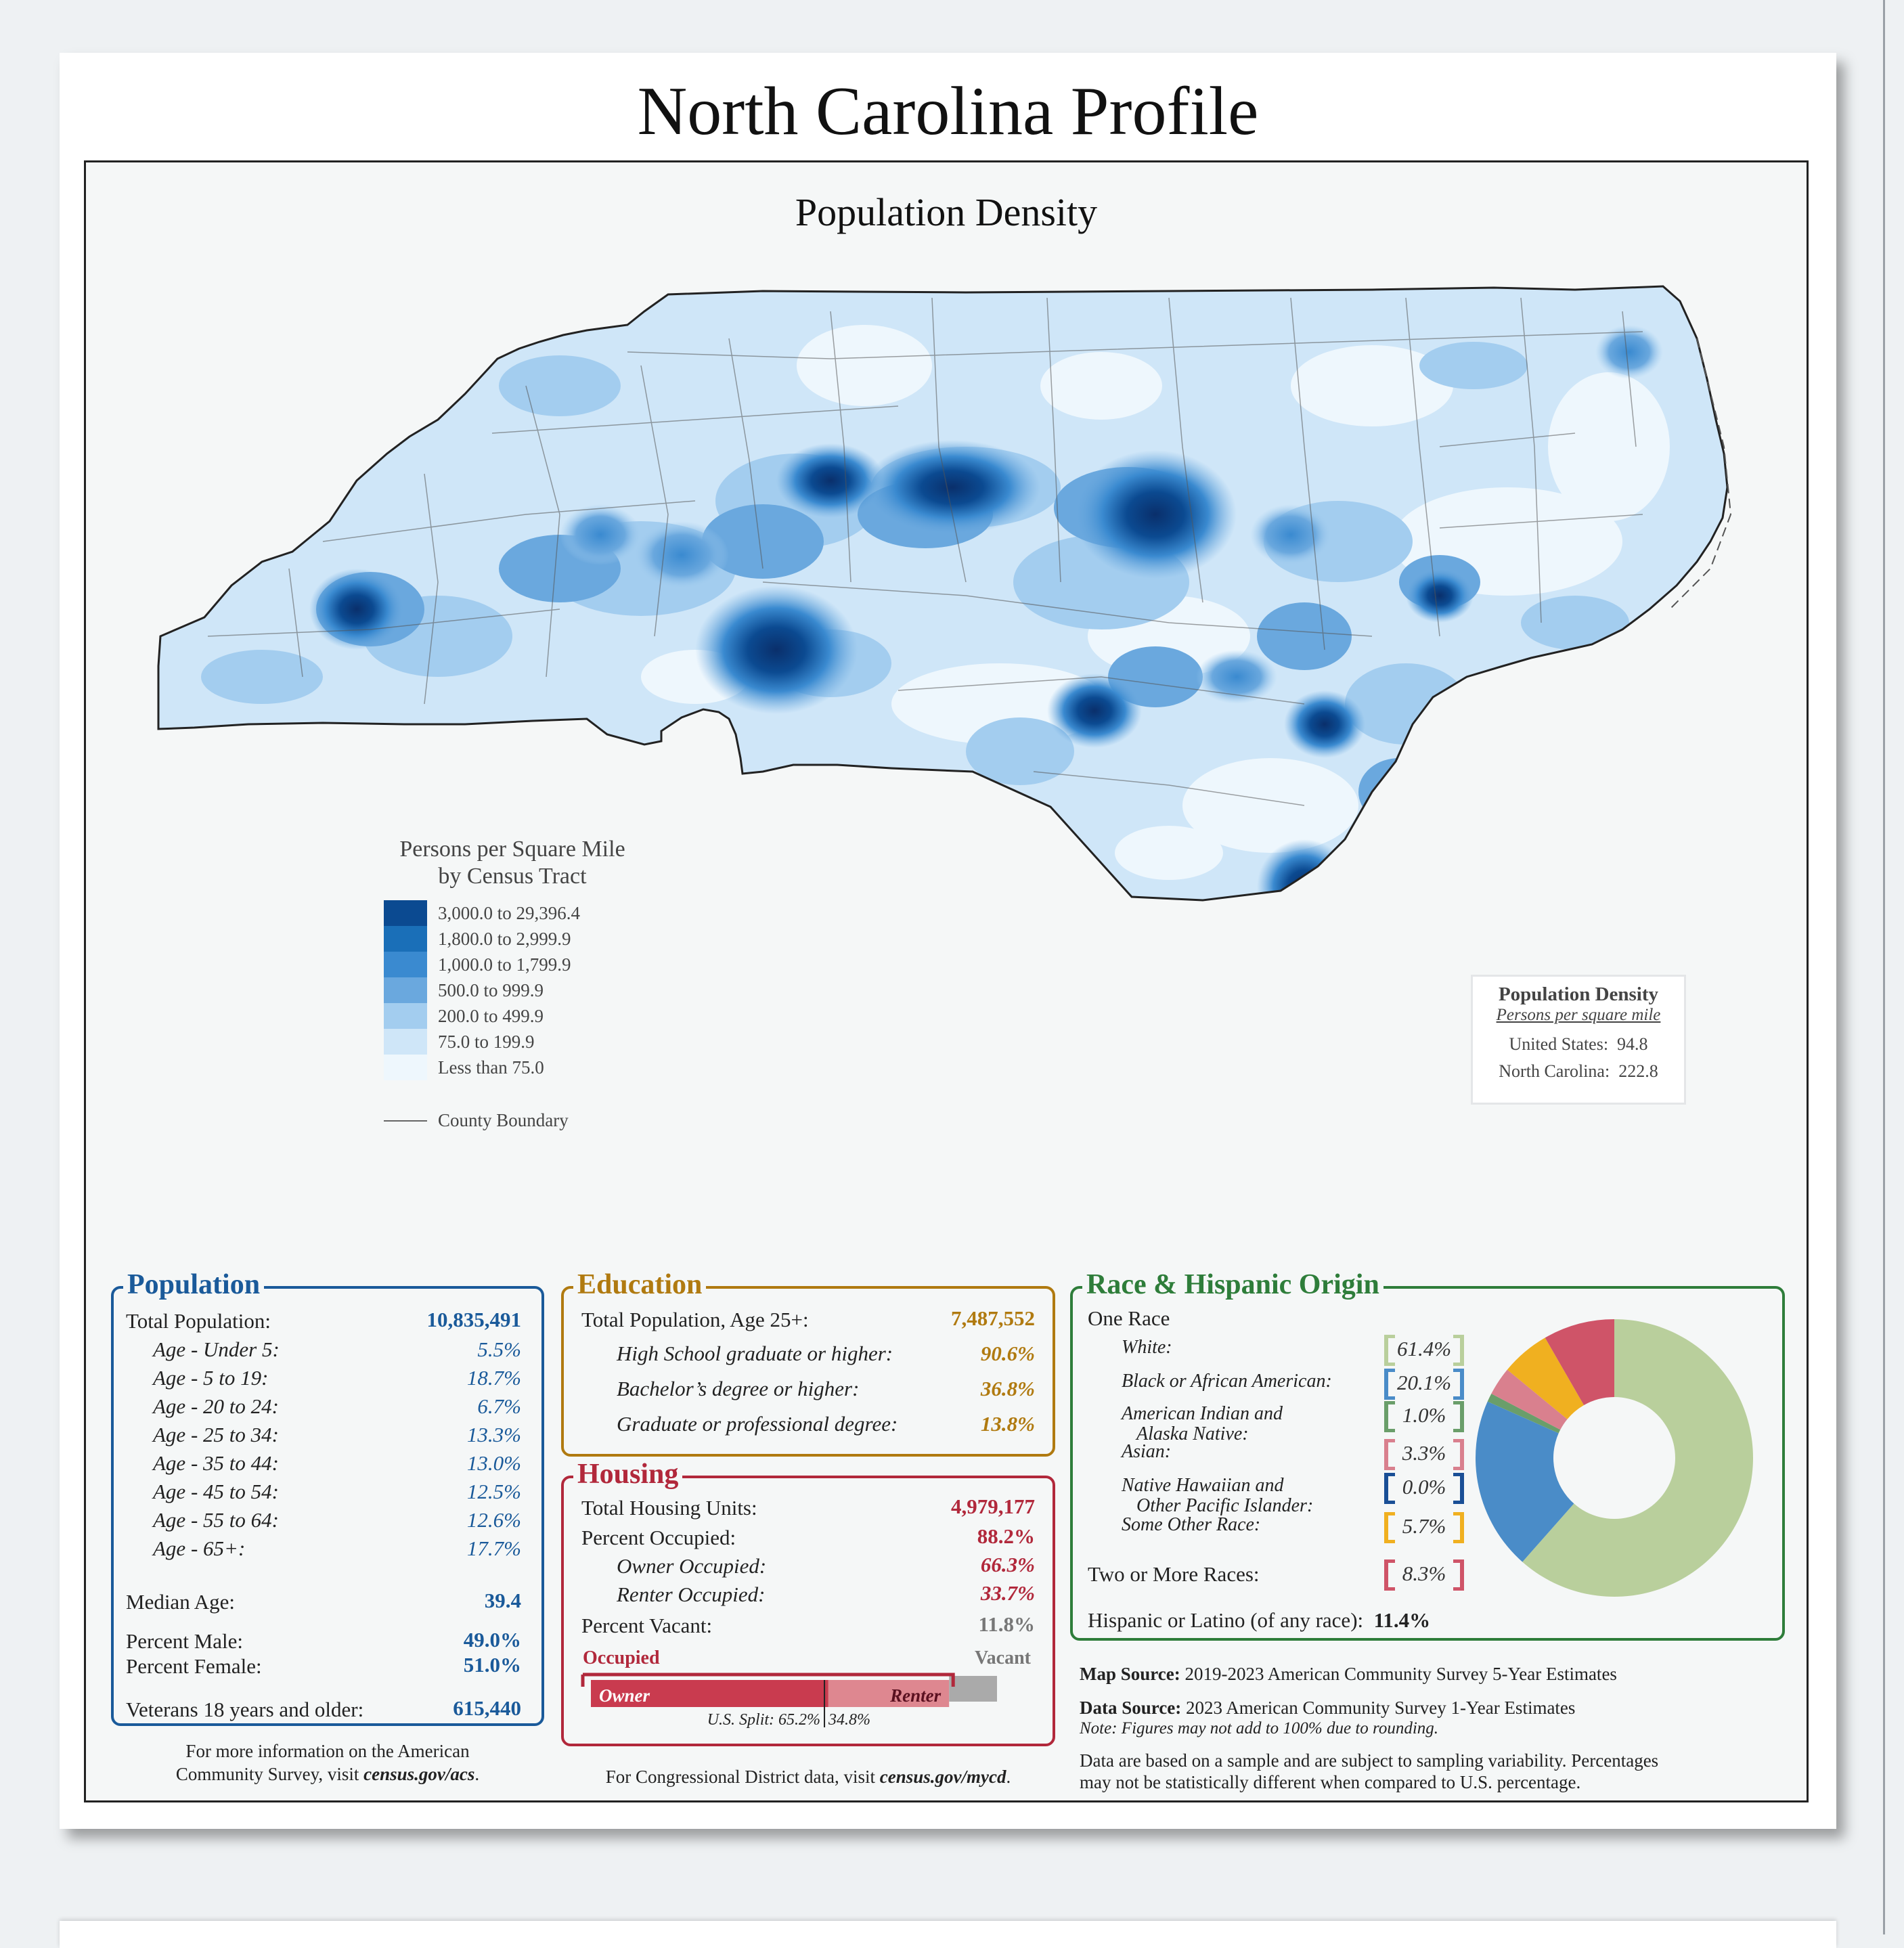  What do you see at coordinates (942, 1777) in the screenshot?
I see `cd-link: census.gov/mycd` at bounding box center [942, 1777].